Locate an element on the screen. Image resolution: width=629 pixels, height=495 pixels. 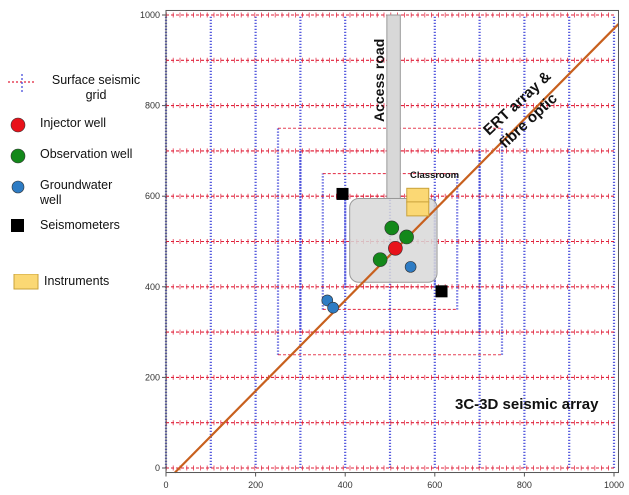
legend-label-seismometers: Seismometers is located at coordinates (80, 225).